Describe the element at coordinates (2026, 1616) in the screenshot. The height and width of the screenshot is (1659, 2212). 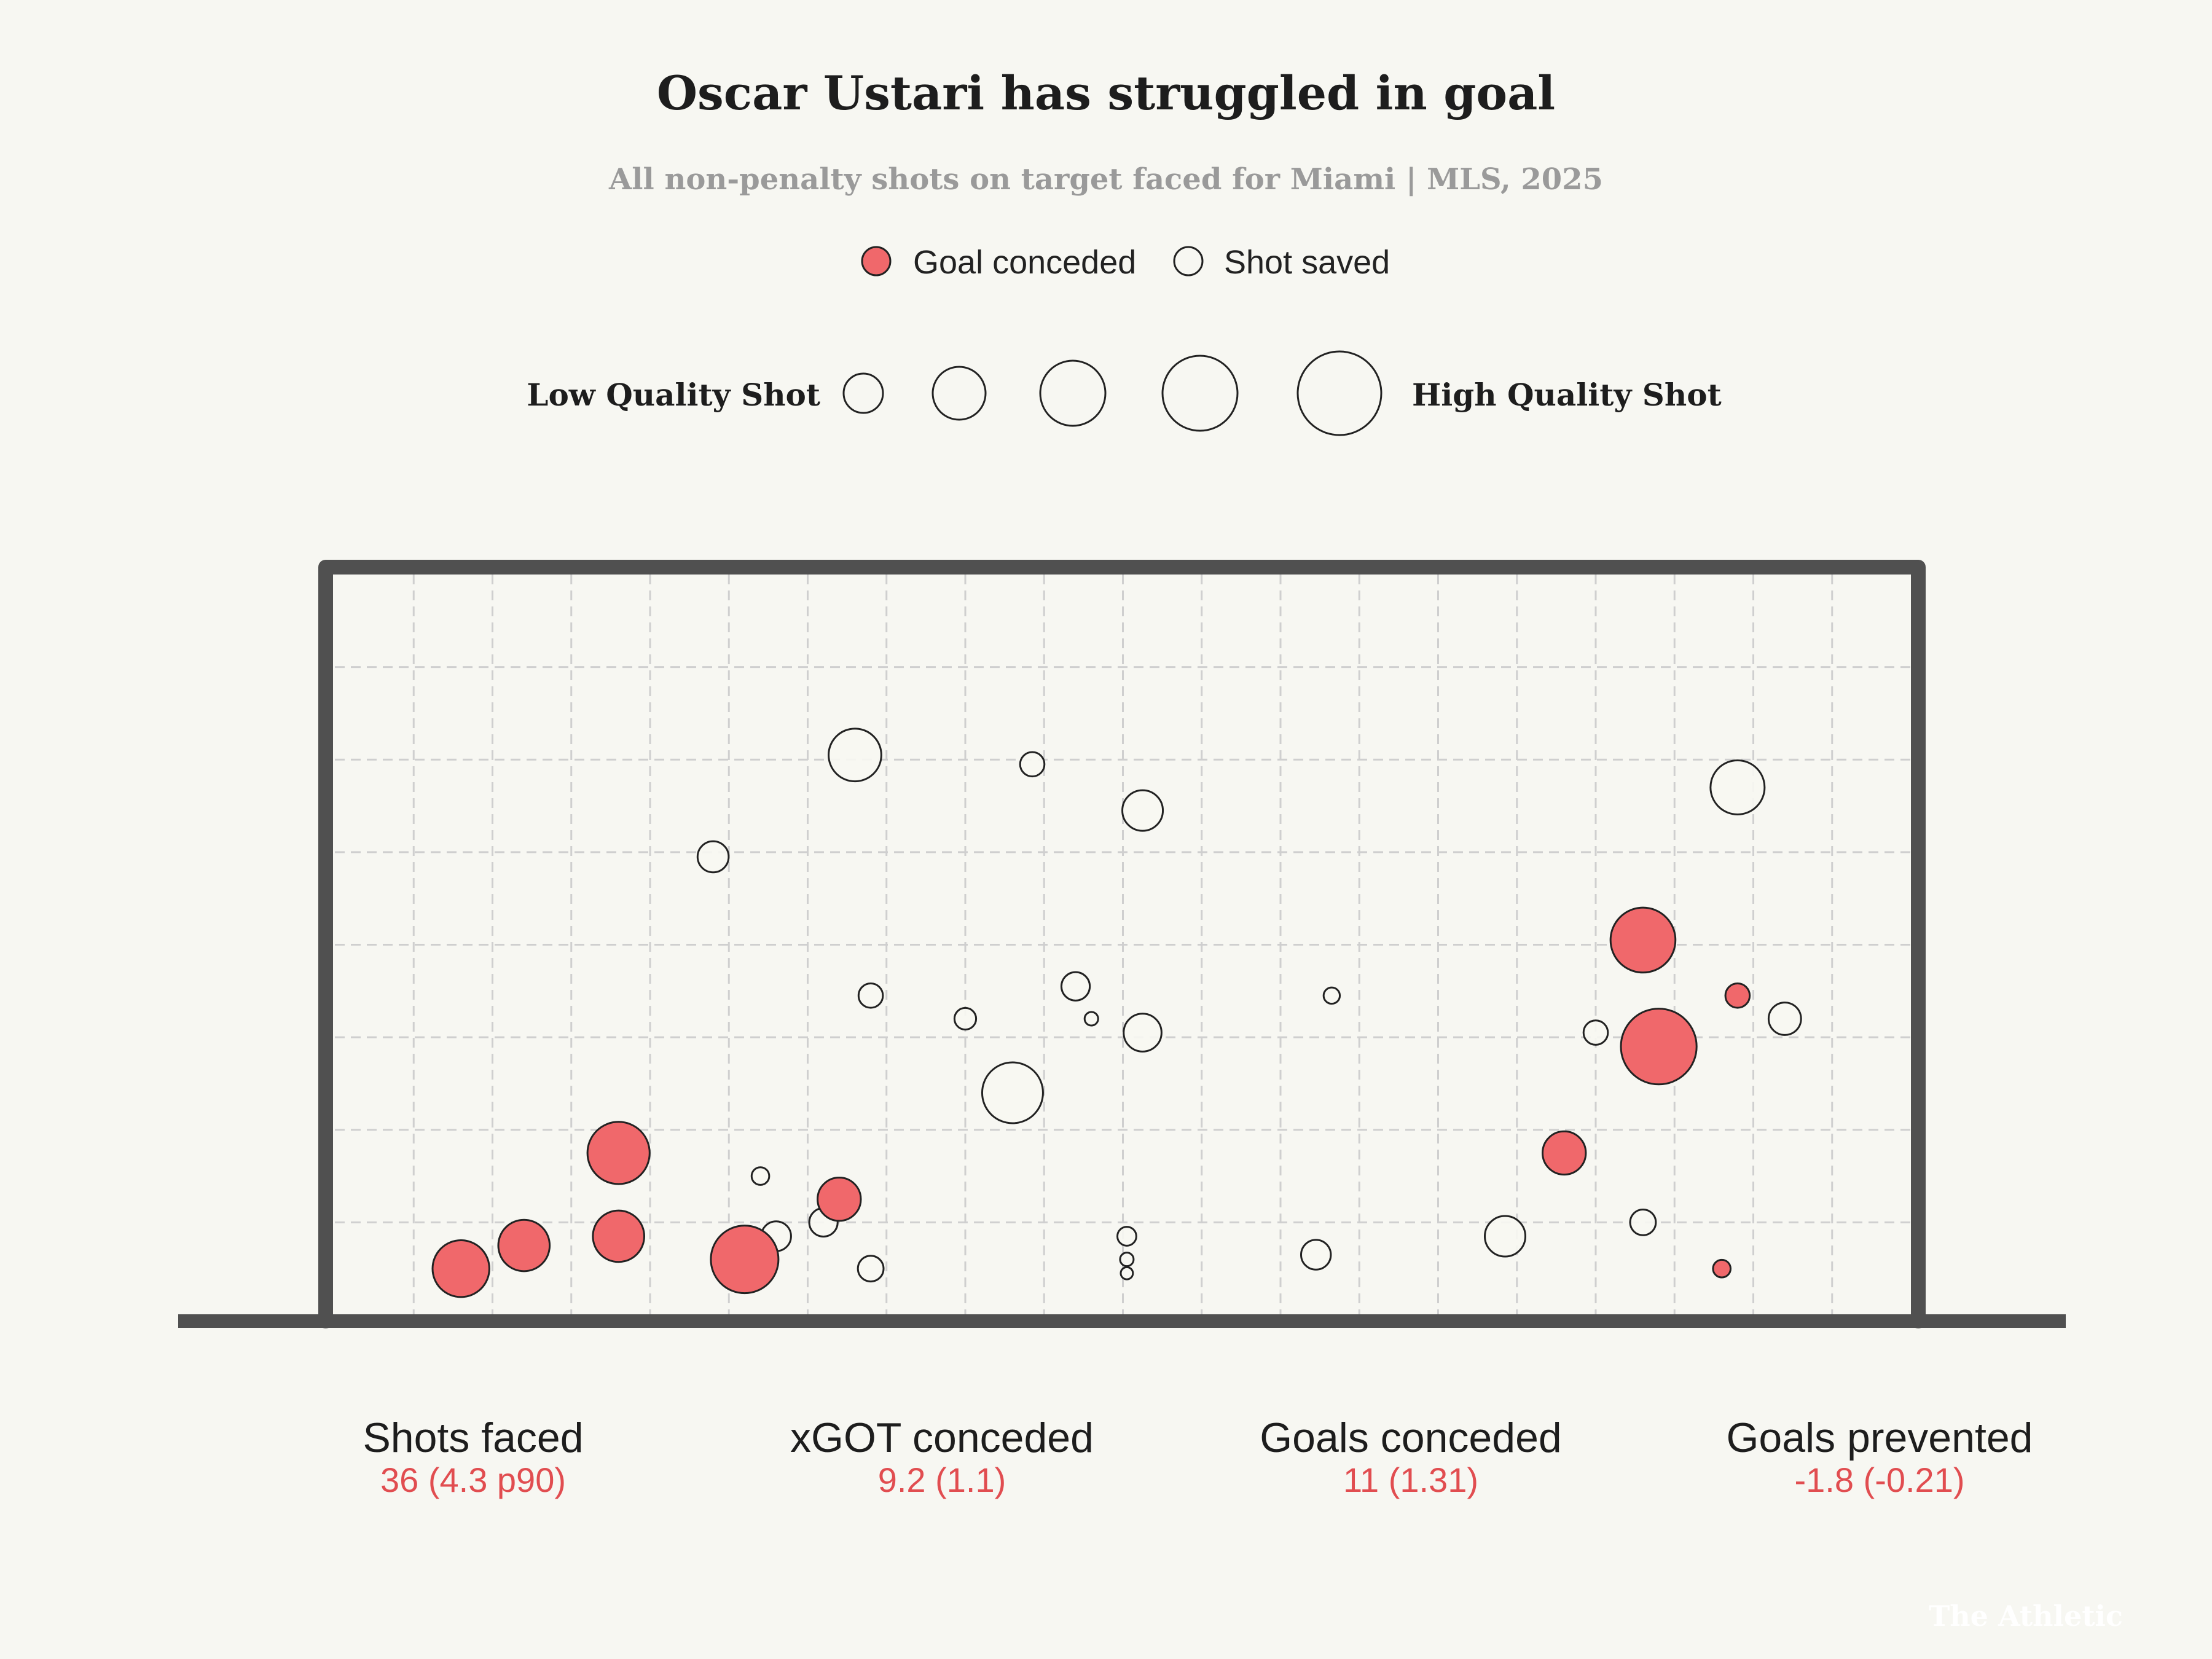
I see `brand-logo: The Athletic` at that location.